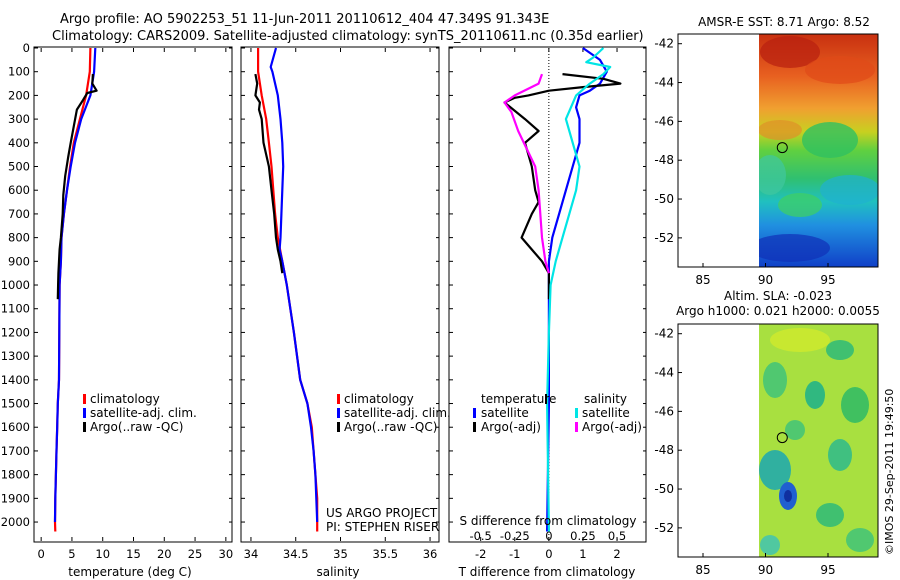  I want to click on depth-tick-label: 1600, so click(15, 427).